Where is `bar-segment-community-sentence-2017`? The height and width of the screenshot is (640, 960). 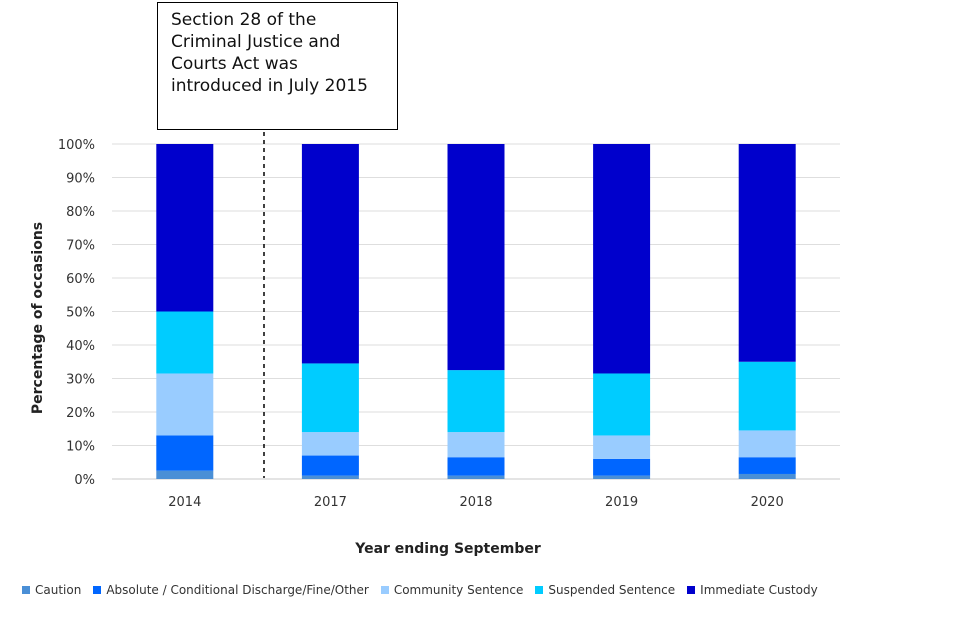
bar-segment-community-sentence-2017 is located at coordinates (330, 444).